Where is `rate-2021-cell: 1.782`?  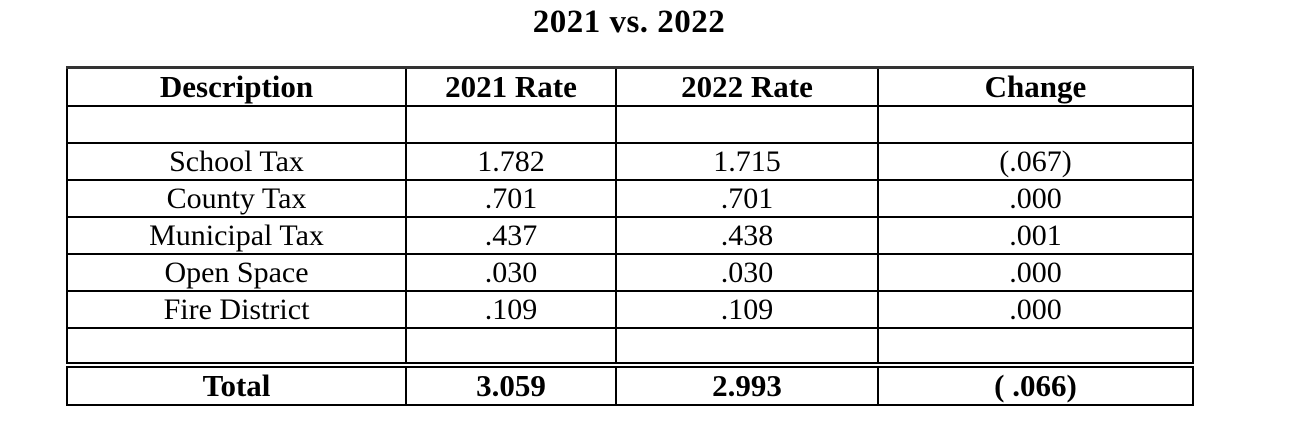
rate-2021-cell: 1.782 is located at coordinates (511, 161).